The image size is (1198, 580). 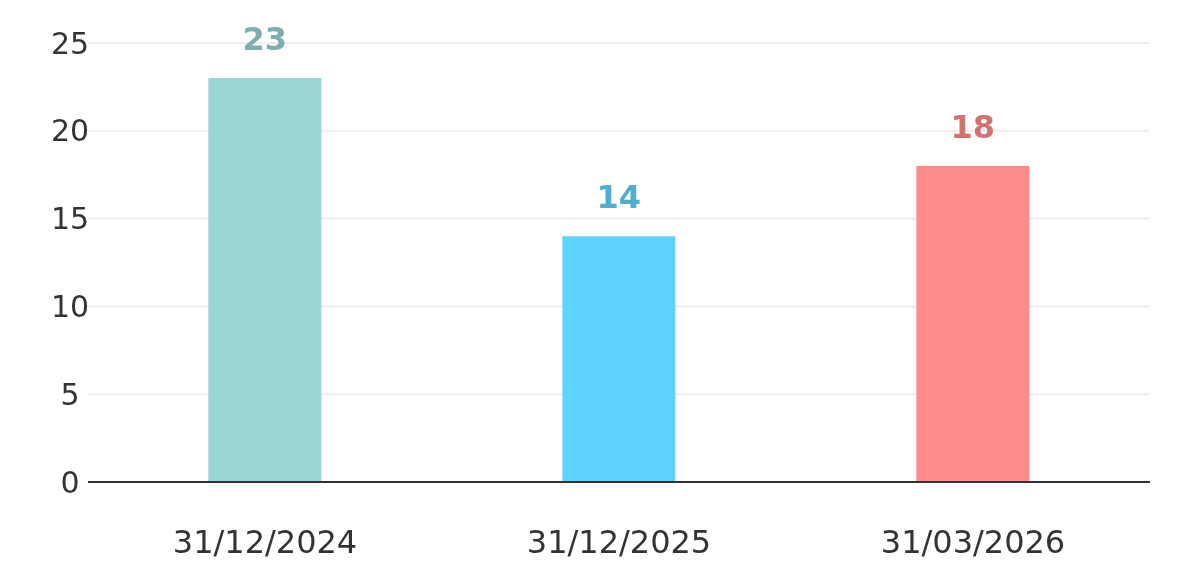 I want to click on y-tick-label: 10, so click(x=70, y=307).